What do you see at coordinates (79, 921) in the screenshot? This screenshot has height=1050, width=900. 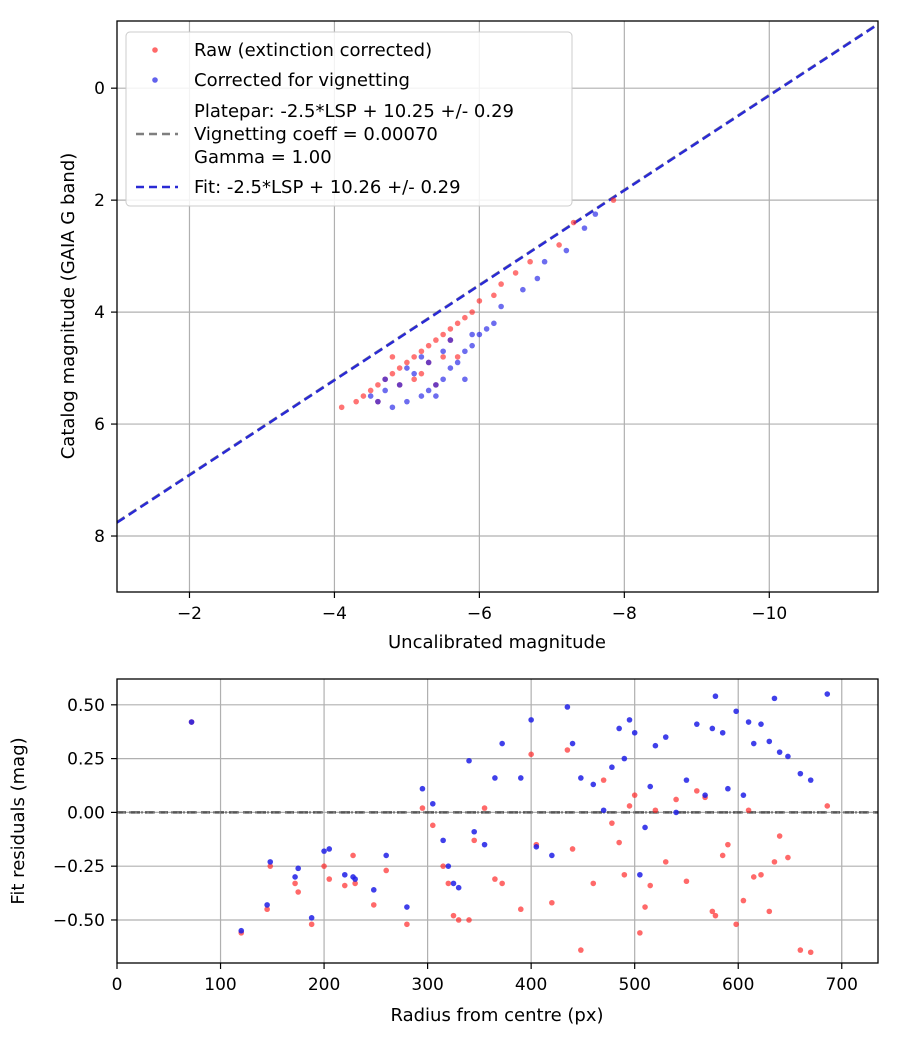 I see `bottom-y-tick-label: −0.50` at bounding box center [79, 921].